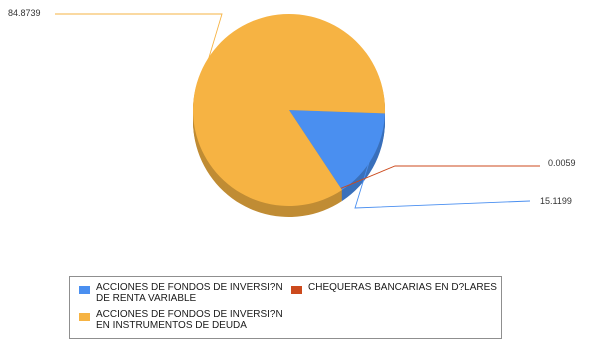 This screenshot has width=590, height=341. I want to click on leader-line-chequeras, so click(440, 177).